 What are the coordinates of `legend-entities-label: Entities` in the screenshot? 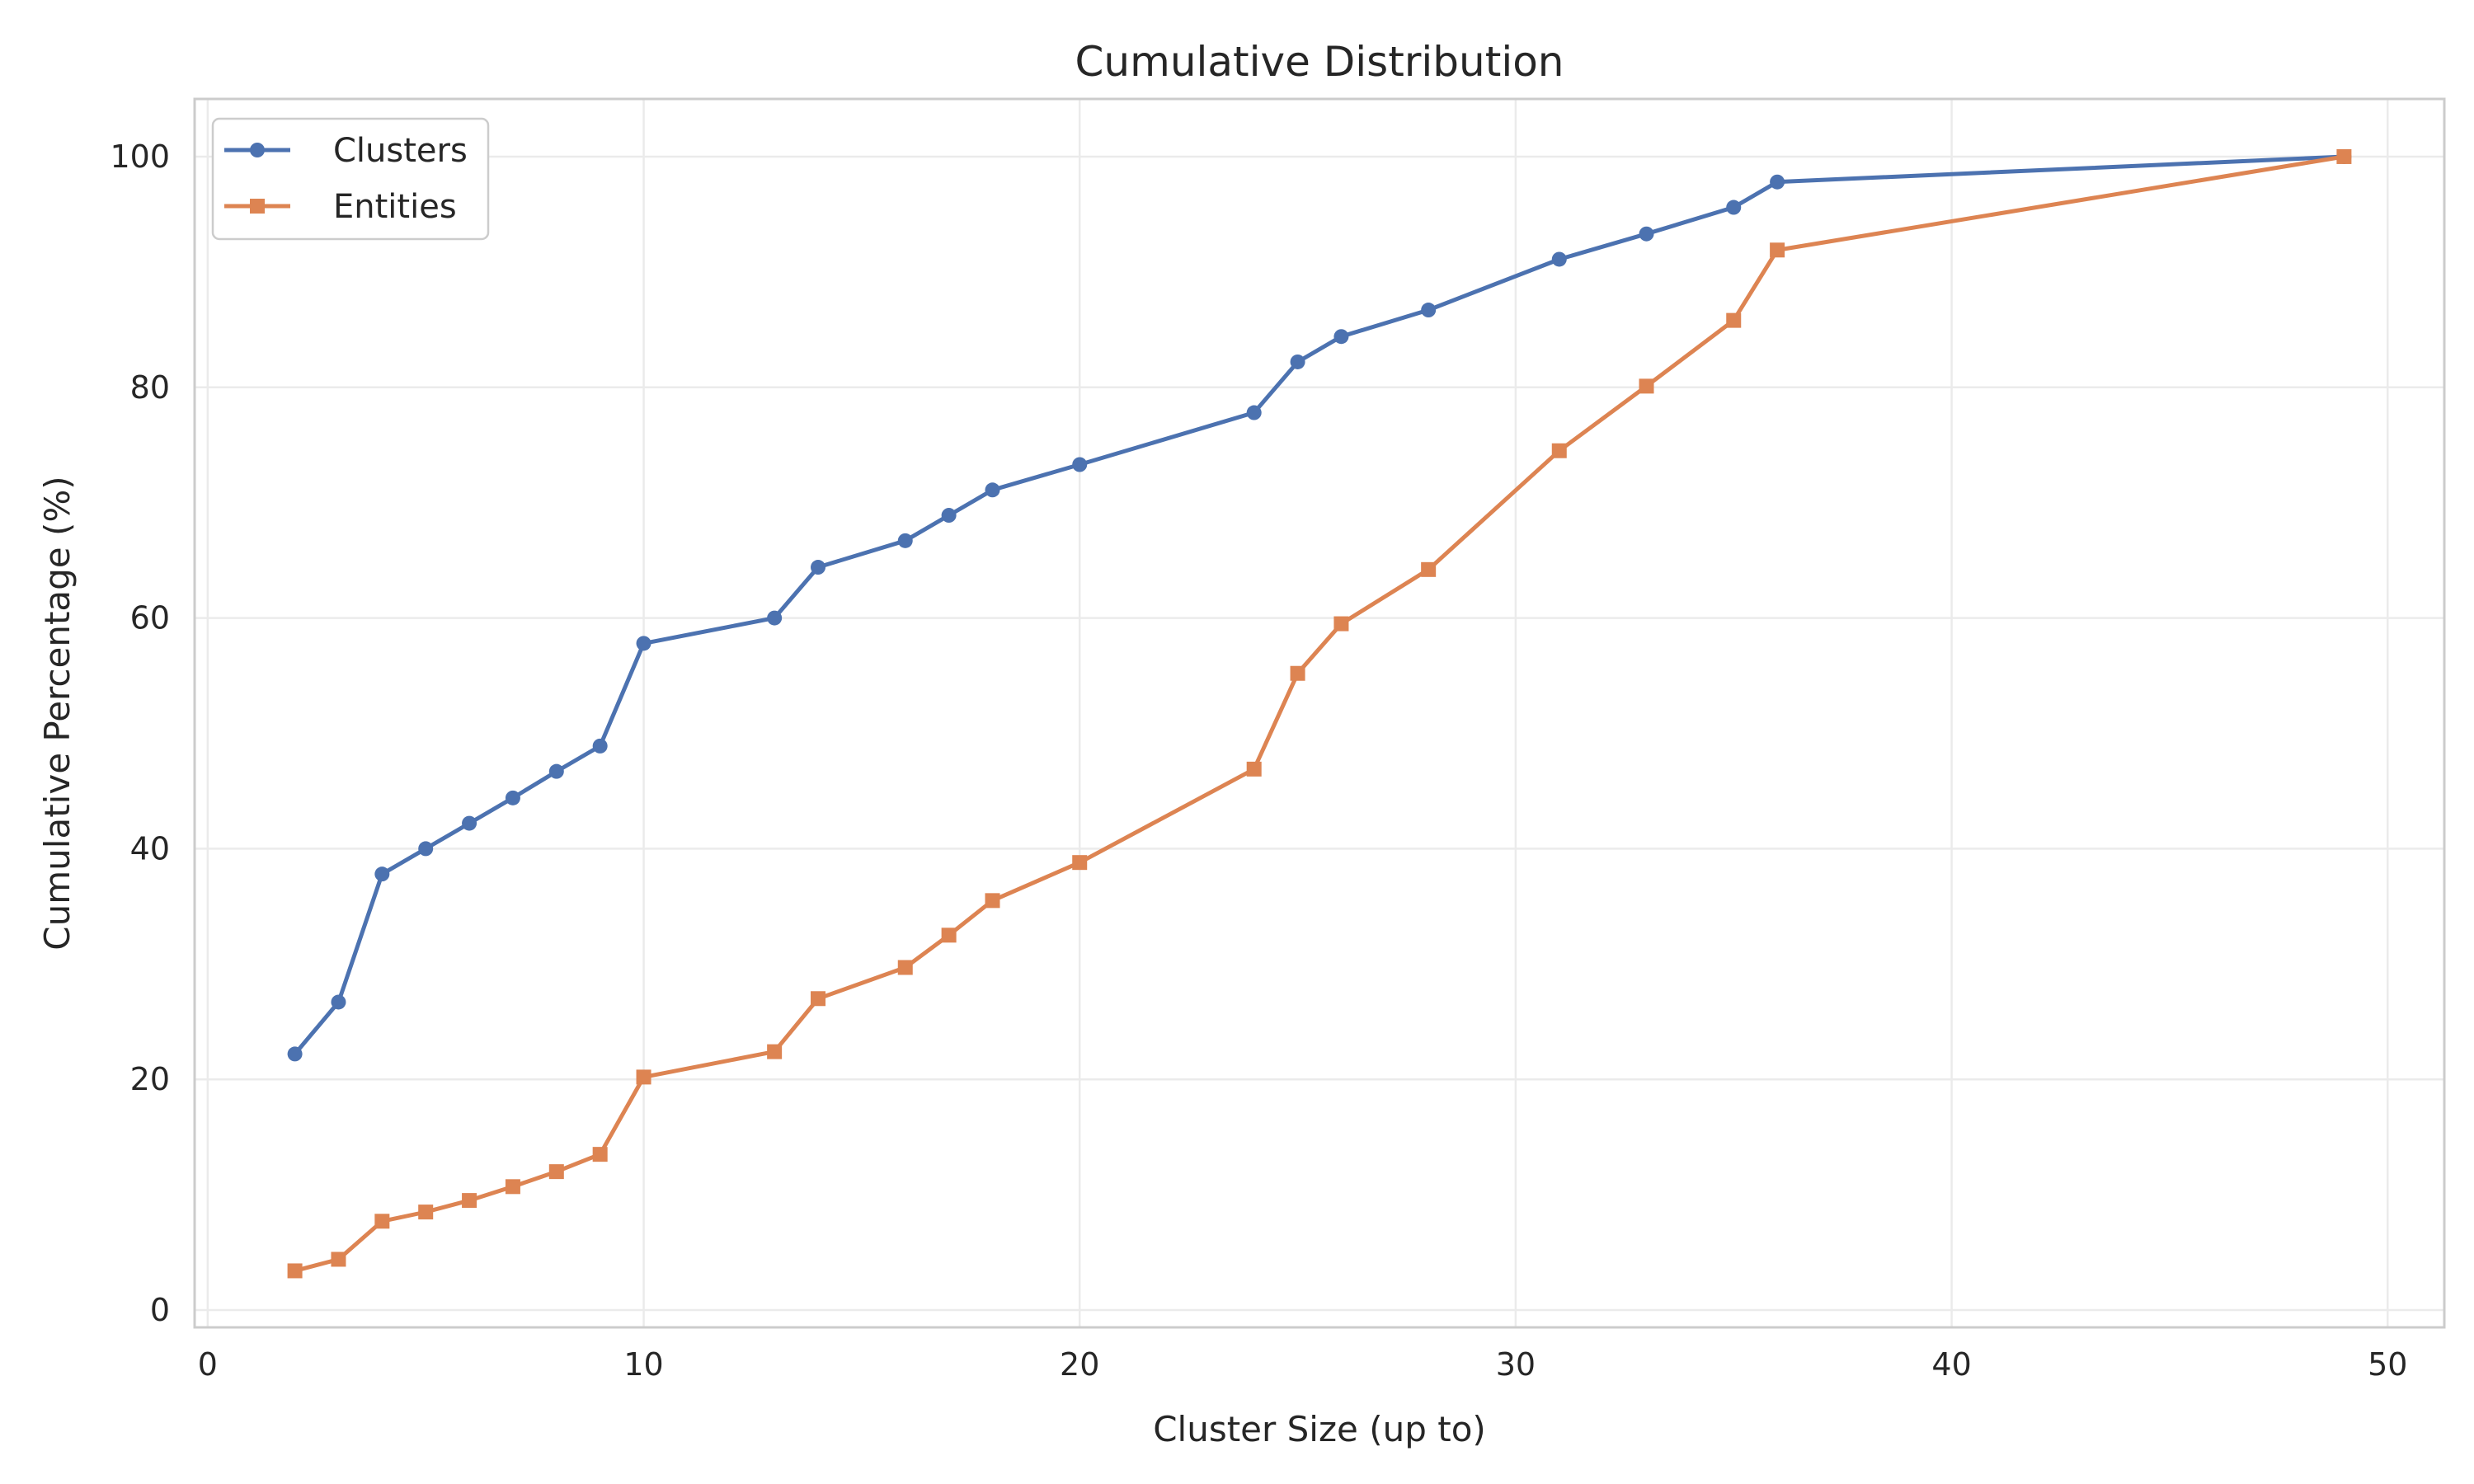 It's located at (395, 207).